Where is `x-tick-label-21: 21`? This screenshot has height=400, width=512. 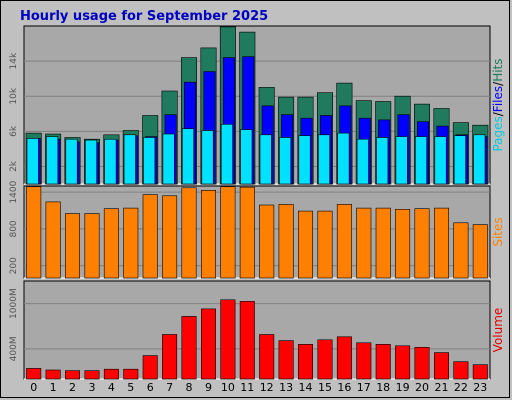
x-tick-label-21: 21 is located at coordinates (442, 387).